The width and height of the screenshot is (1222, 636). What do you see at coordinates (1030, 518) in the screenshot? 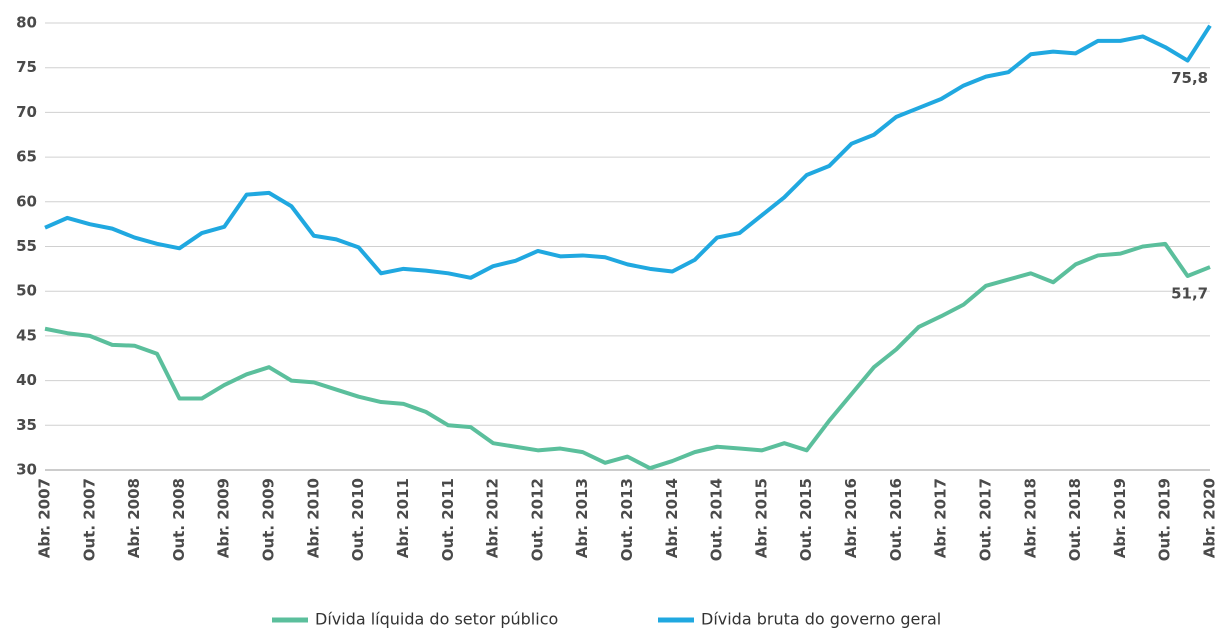
I see `x-tick-label: Abr. 2018` at bounding box center [1030, 518].